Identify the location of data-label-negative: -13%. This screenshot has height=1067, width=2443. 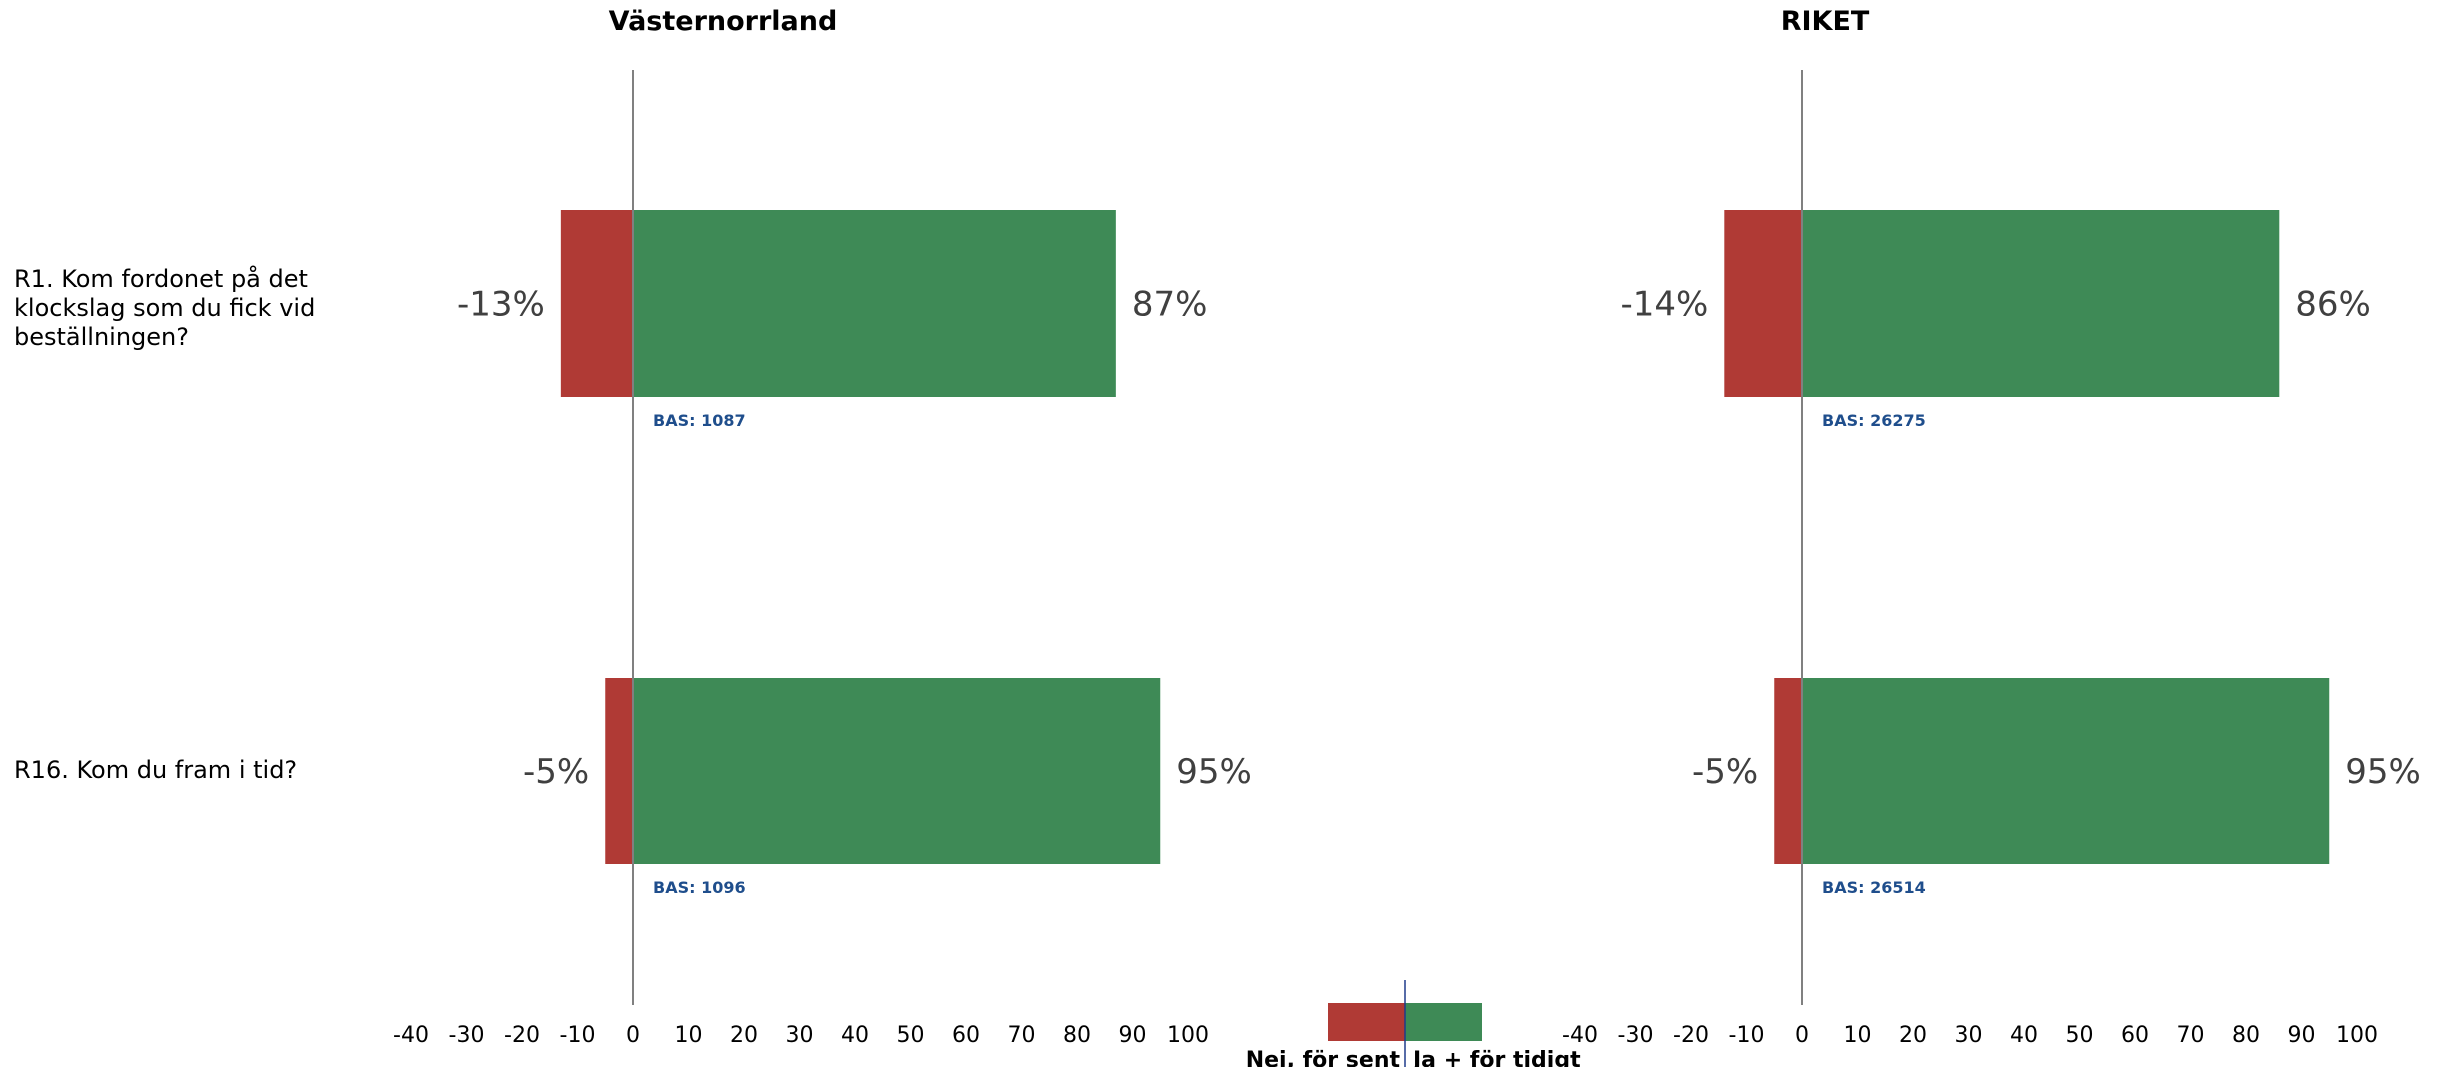
(501, 305).